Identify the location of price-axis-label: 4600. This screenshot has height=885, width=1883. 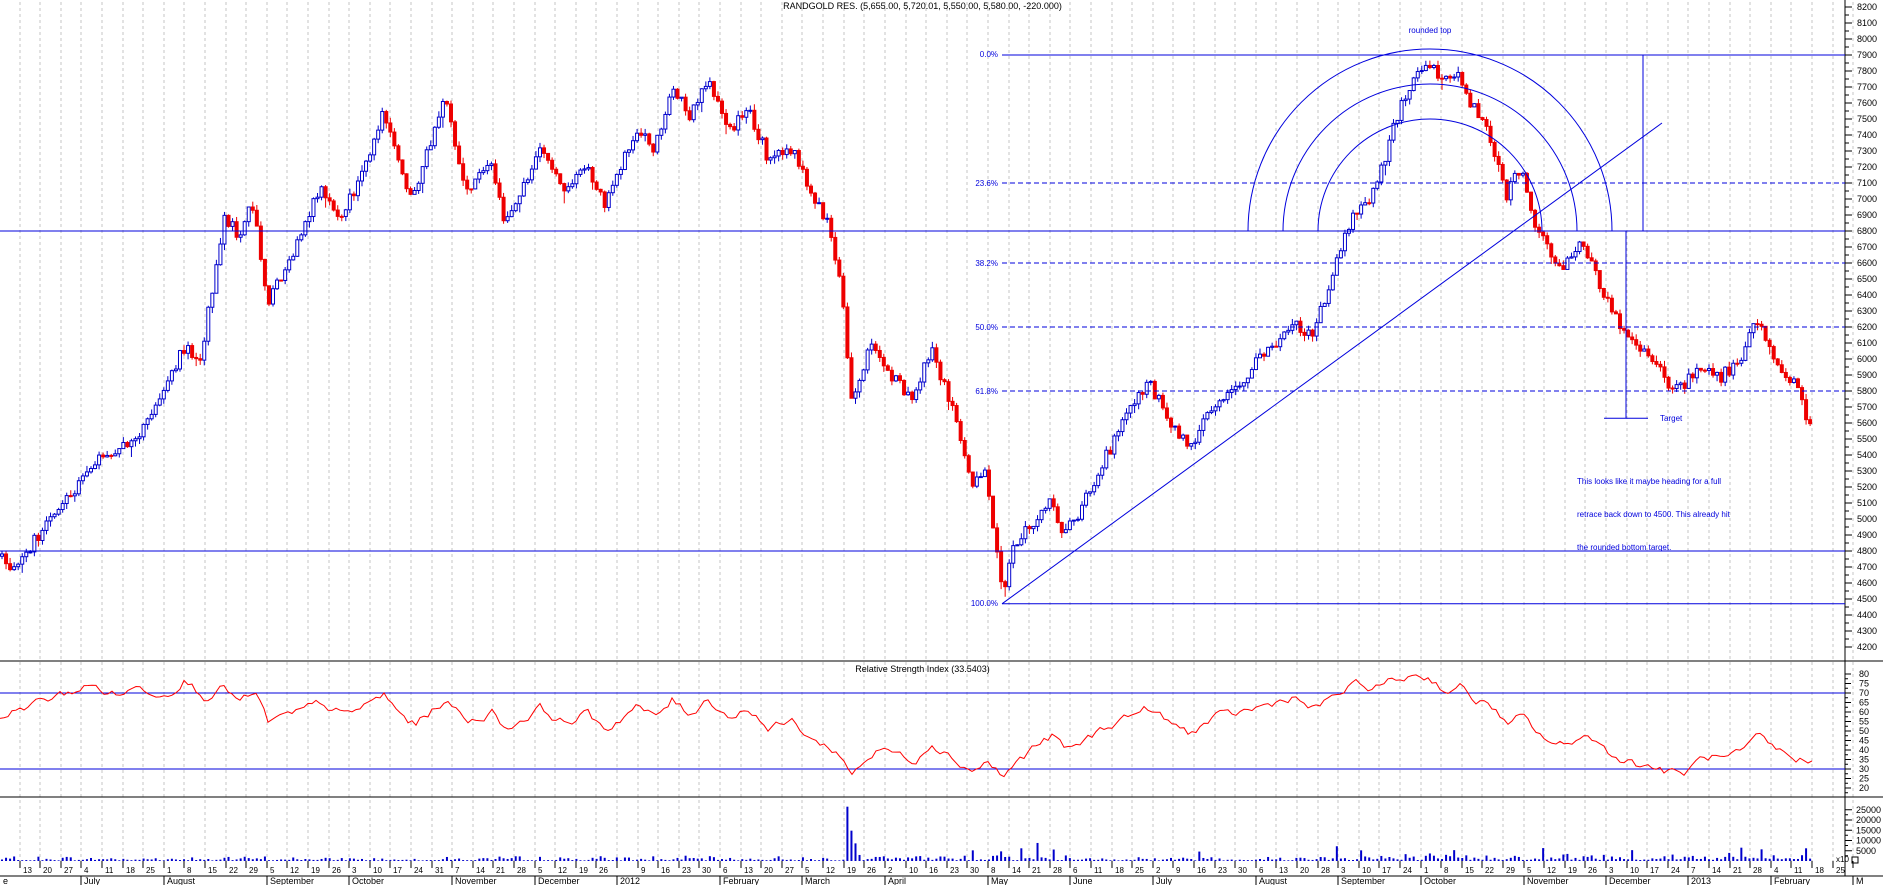
(1867, 583).